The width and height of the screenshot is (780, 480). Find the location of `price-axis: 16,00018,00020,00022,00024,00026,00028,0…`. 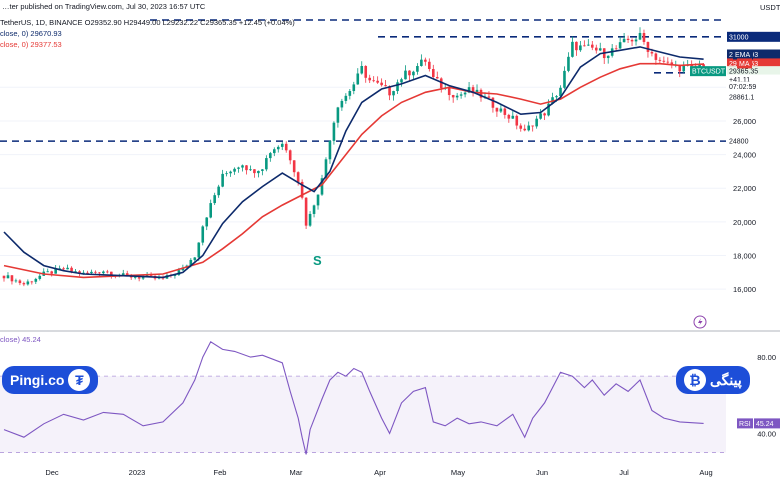

price-axis: 16,00018,00020,00022,00024,00026,00028,0… is located at coordinates (744, 188).